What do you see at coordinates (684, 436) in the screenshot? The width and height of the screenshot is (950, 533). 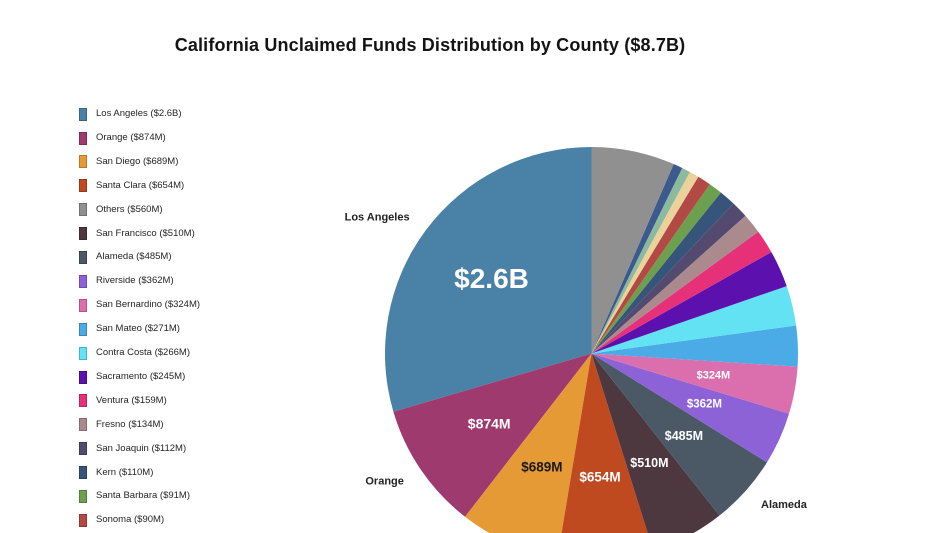 I see `svg-text: $485M` at bounding box center [684, 436].